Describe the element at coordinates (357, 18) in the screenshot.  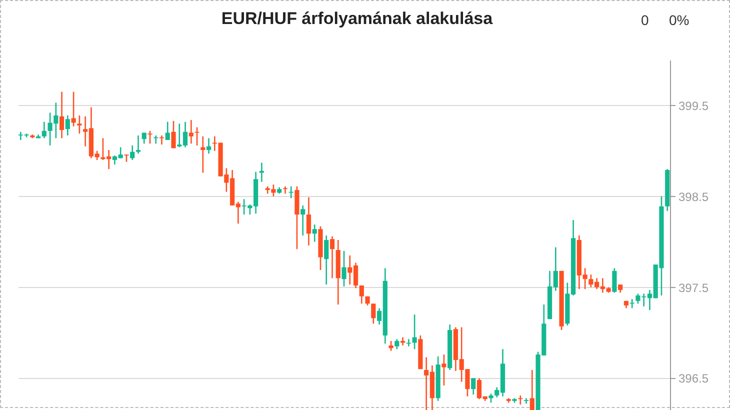
I see `chart-title: EUR/HUF árfolyamának alakulása` at that location.